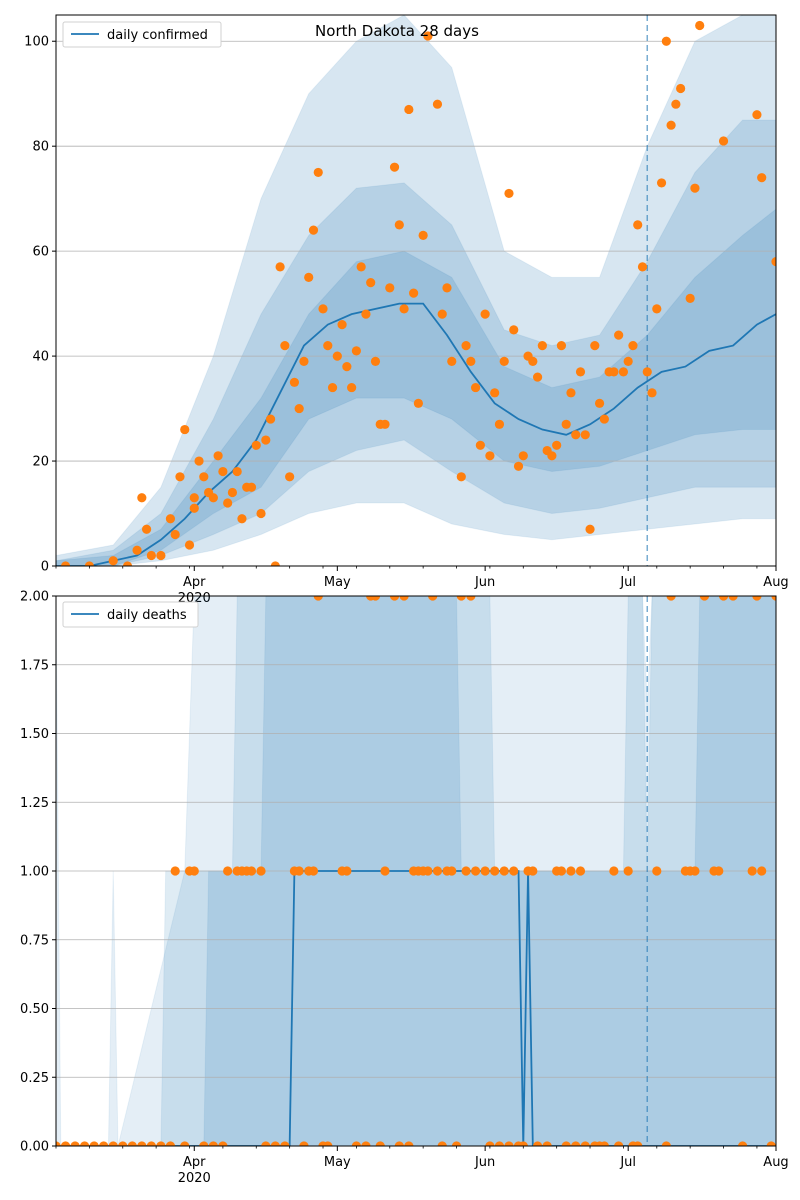 This screenshot has height=1200, width=800. What do you see at coordinates (34, 940) in the screenshot?
I see `y-tick-label: 0.75` at bounding box center [34, 940].